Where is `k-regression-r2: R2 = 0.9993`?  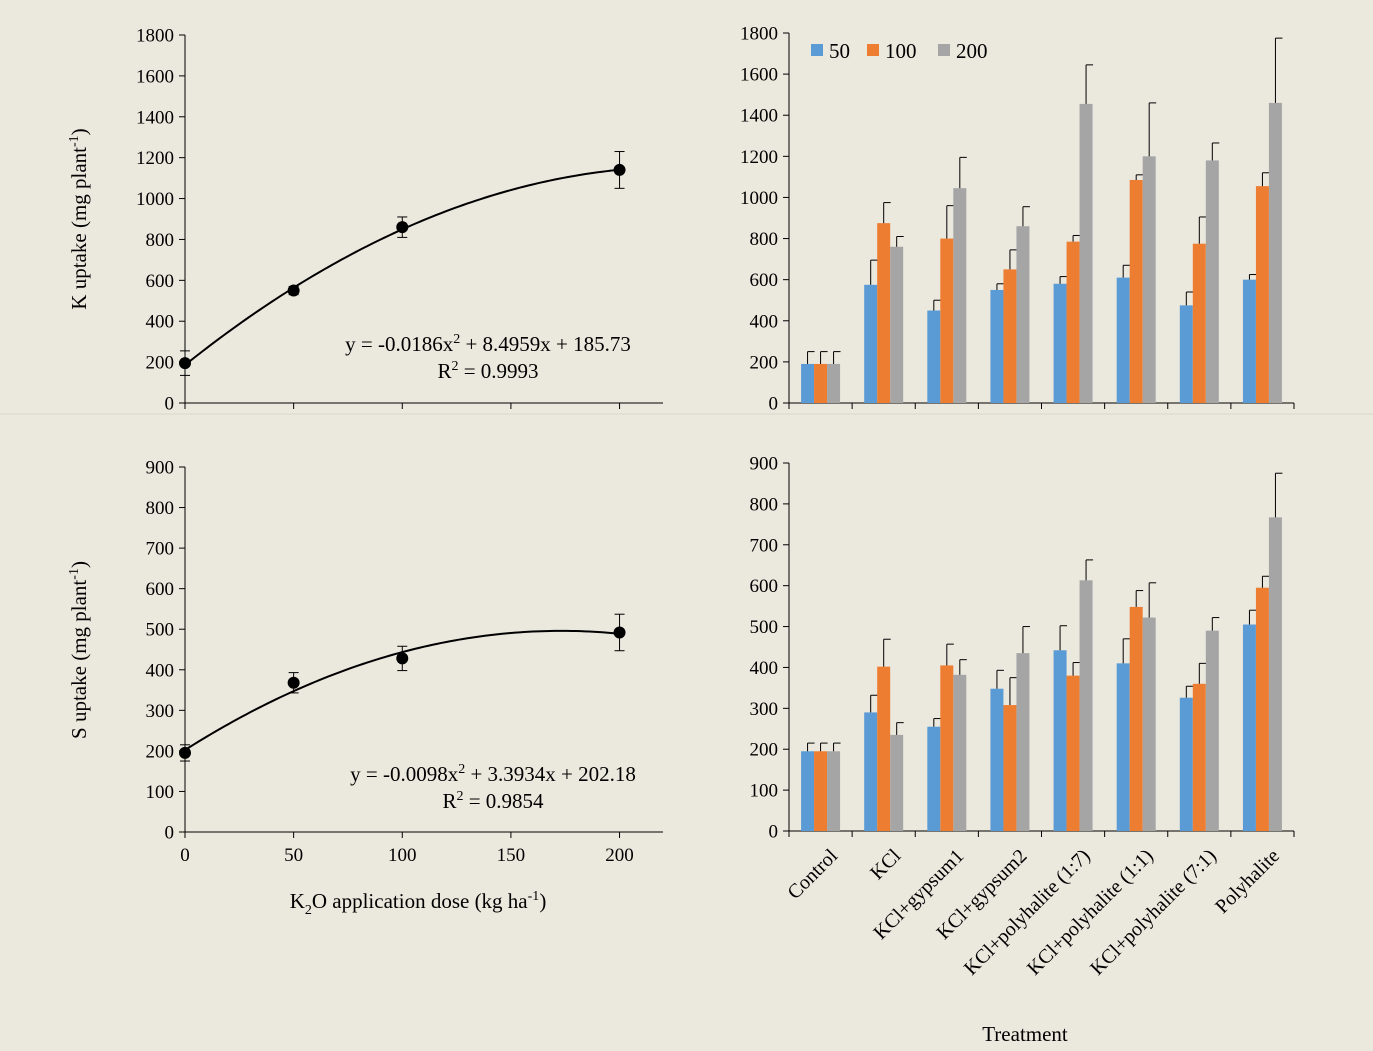 k-regression-r2: R2 = 0.9993 is located at coordinates (487, 371).